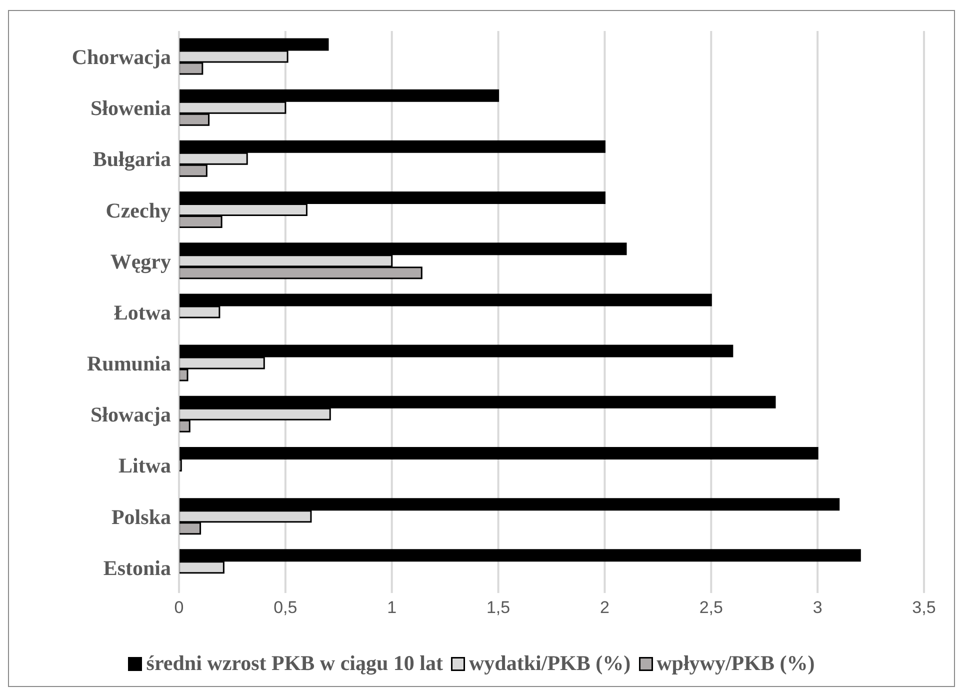  I want to click on y-tick-label: Czechy, so click(139, 210).